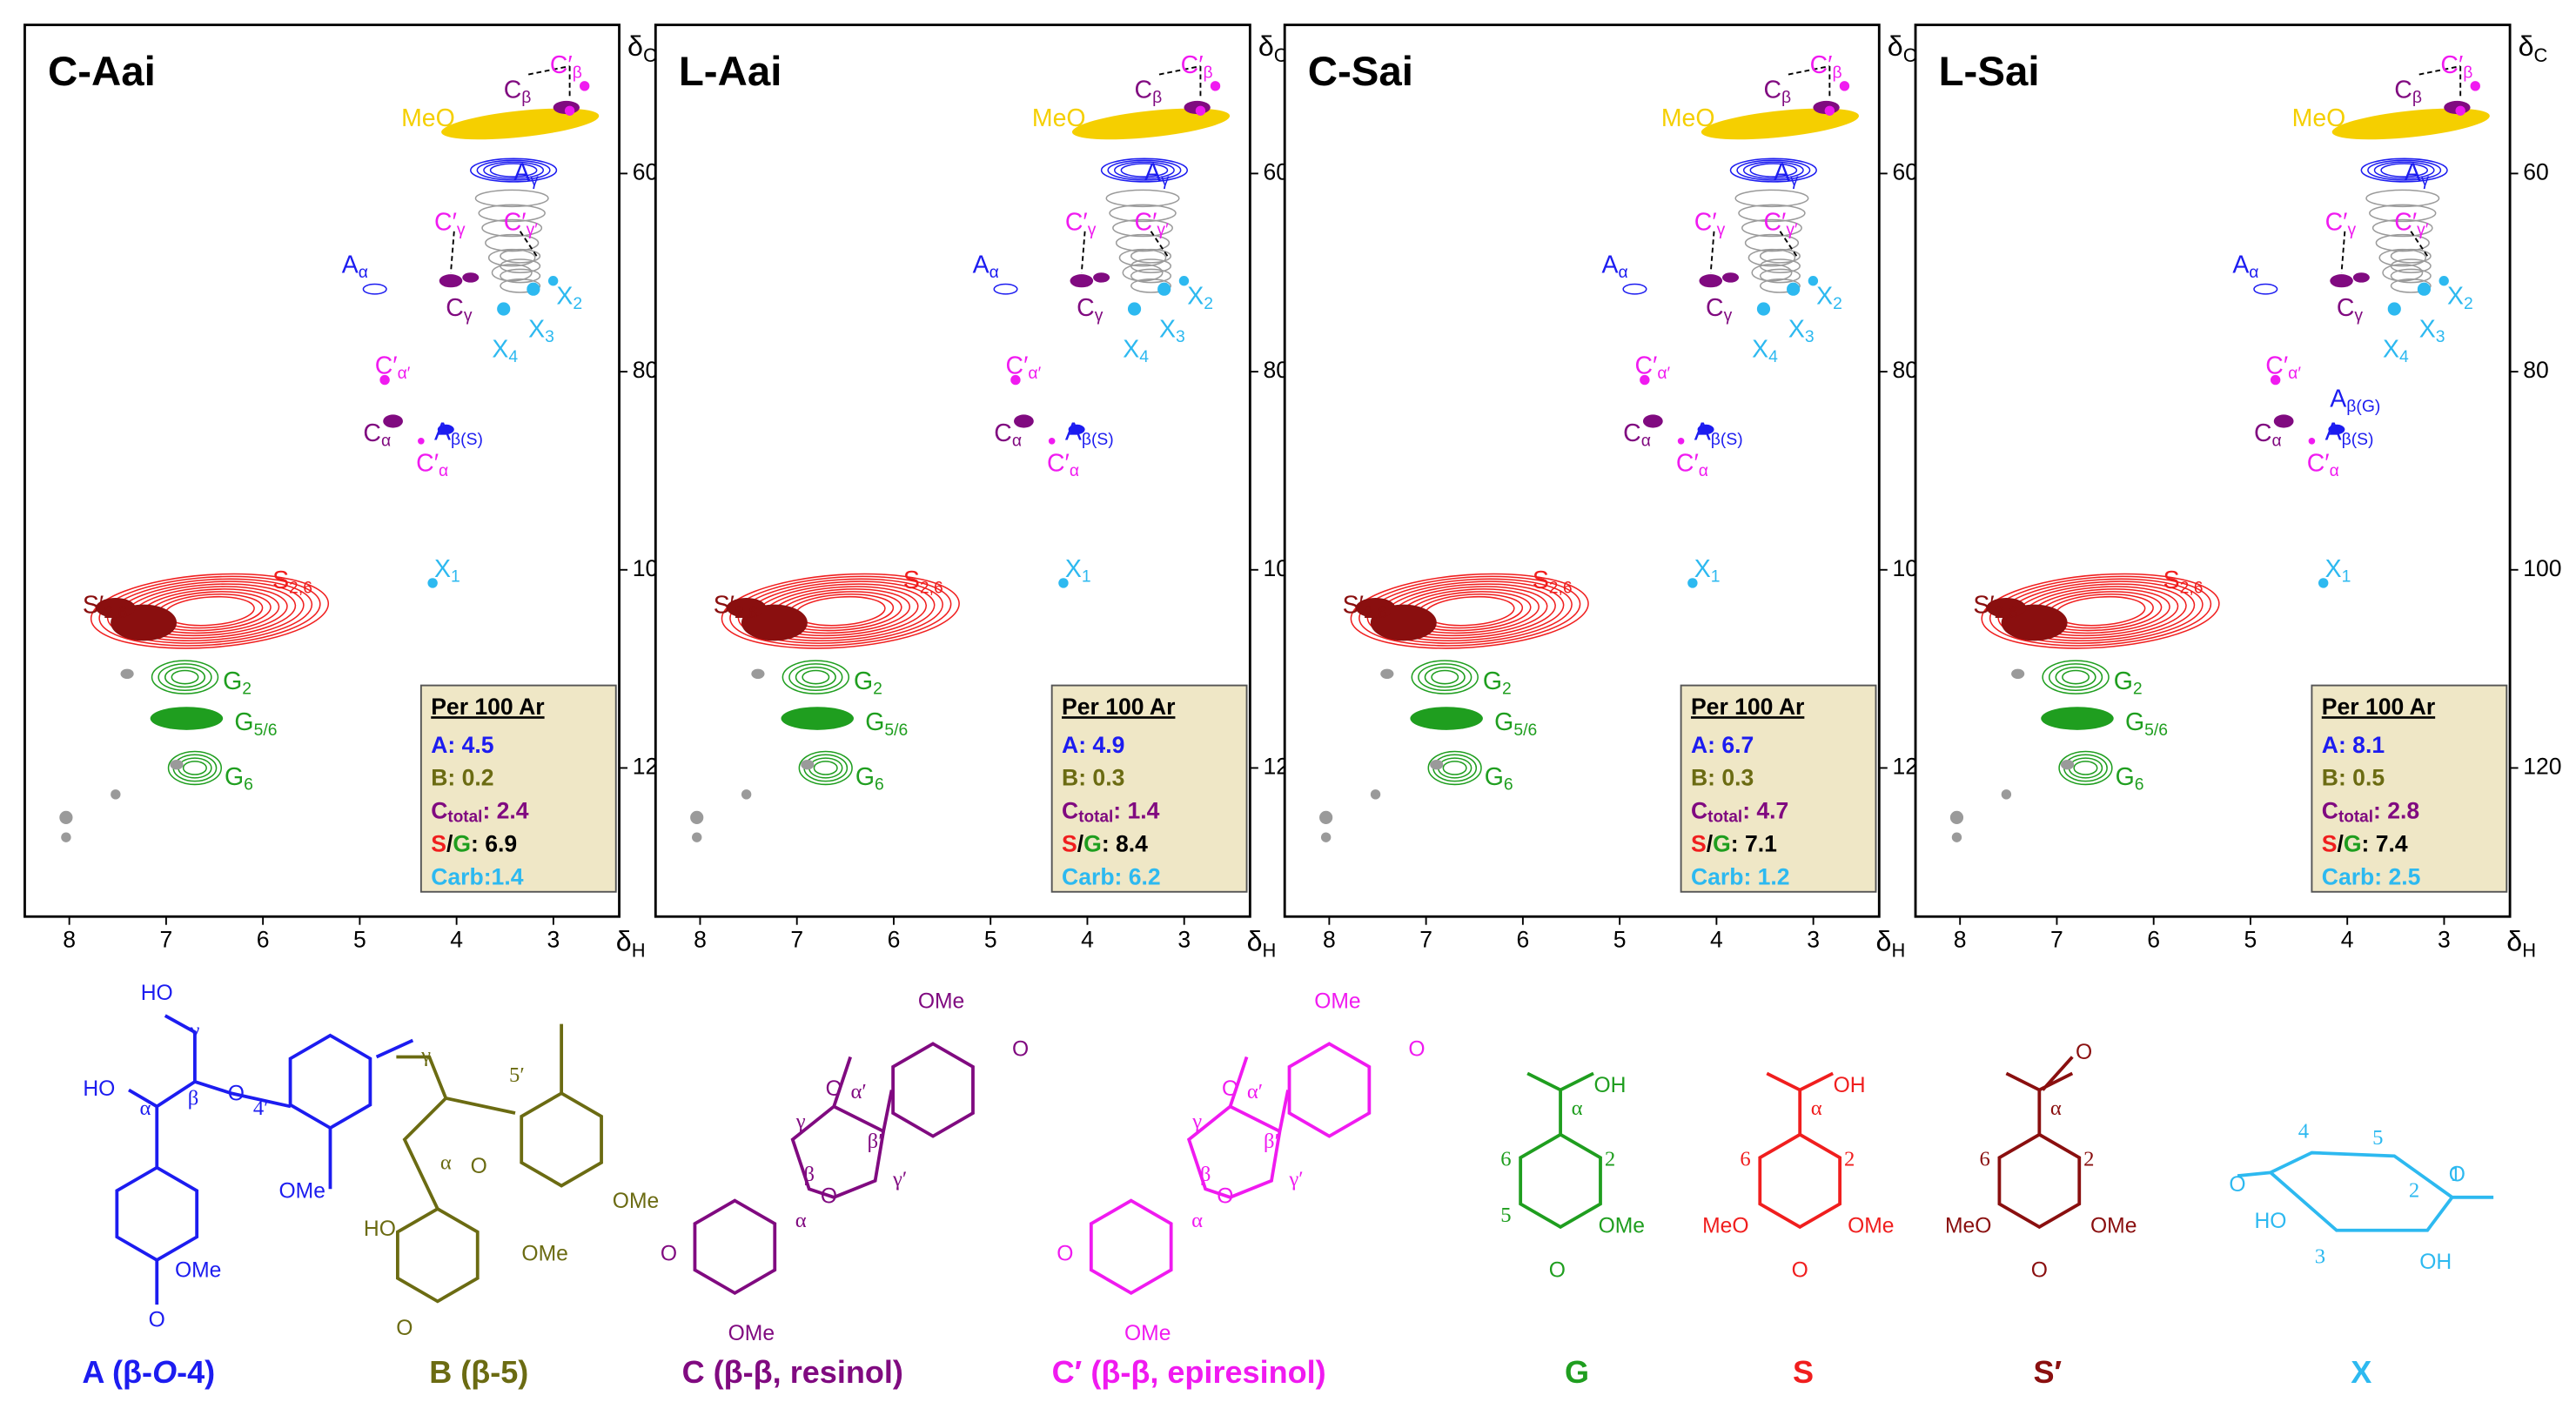 The width and height of the screenshot is (2576, 1422). Describe the element at coordinates (809, 1174) in the screenshot. I see `atom-label: β` at that location.